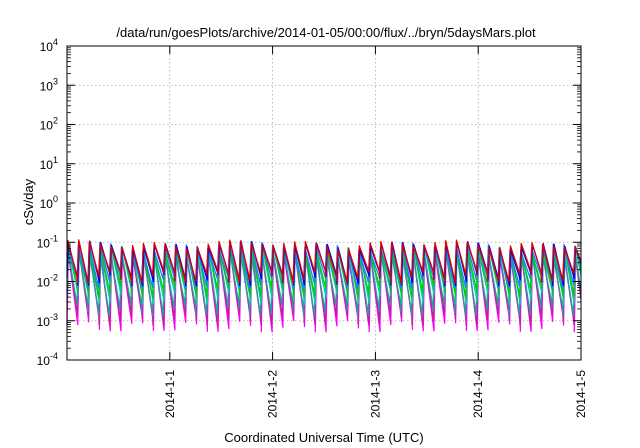  I want to click on x-tick-label: 2014-1-2, so click(273, 394).